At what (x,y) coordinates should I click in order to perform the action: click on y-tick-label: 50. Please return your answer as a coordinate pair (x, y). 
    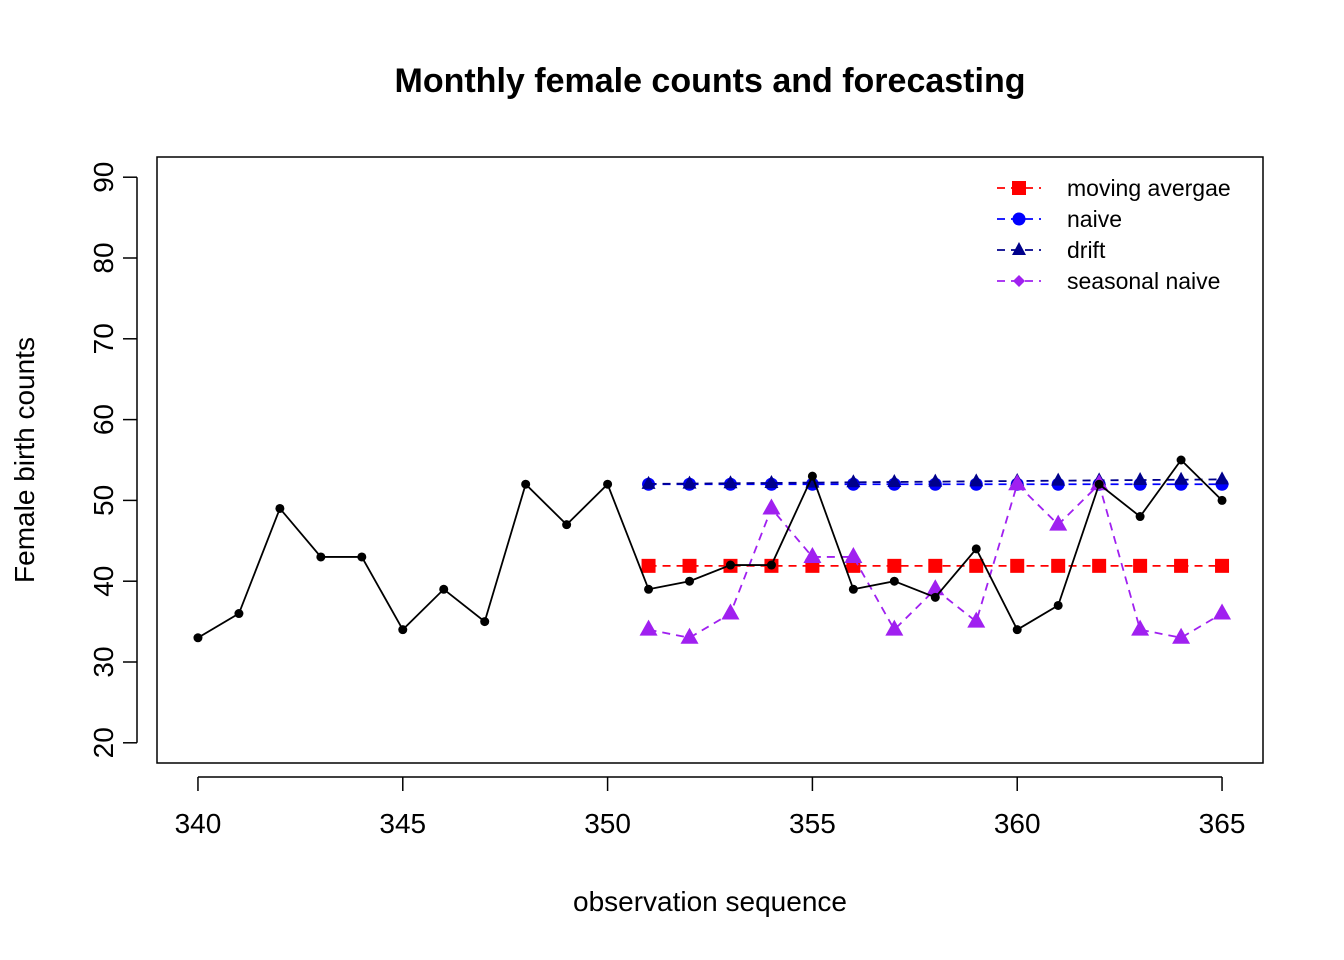
    Looking at the image, I should click on (103, 500).